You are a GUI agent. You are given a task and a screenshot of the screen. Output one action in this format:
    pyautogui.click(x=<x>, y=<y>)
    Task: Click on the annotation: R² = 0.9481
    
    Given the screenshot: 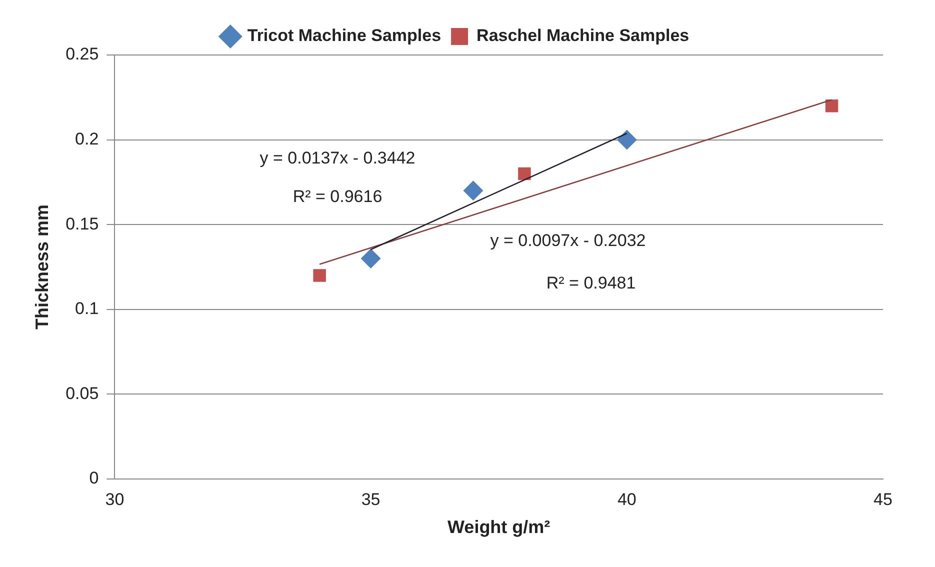 What is the action you would take?
    pyautogui.click(x=591, y=283)
    